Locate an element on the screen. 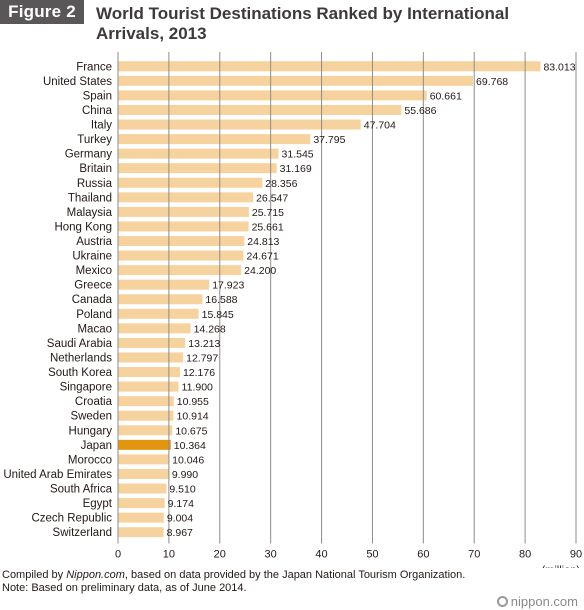 This screenshot has height=610, width=584. bar-morocco is located at coordinates (144, 459).